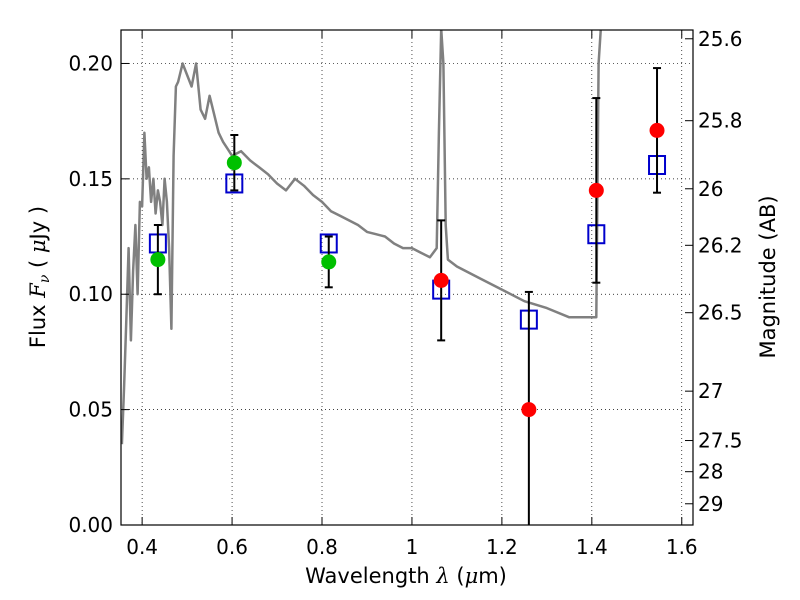 This screenshot has width=800, height=600. Describe the element at coordinates (720, 313) in the screenshot. I see `y2-tick-label: 26.5` at that location.